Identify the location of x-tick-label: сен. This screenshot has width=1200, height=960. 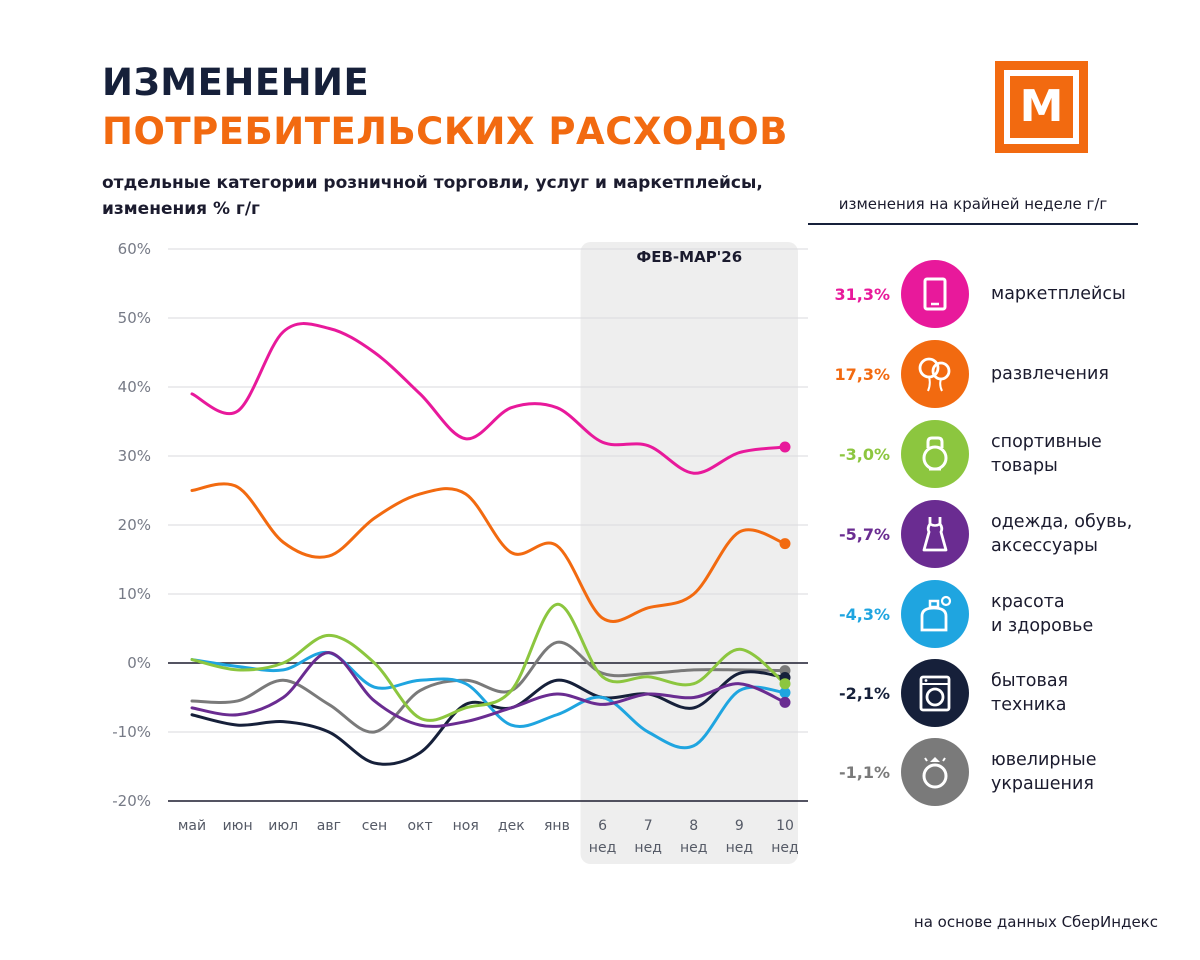
(374, 826).